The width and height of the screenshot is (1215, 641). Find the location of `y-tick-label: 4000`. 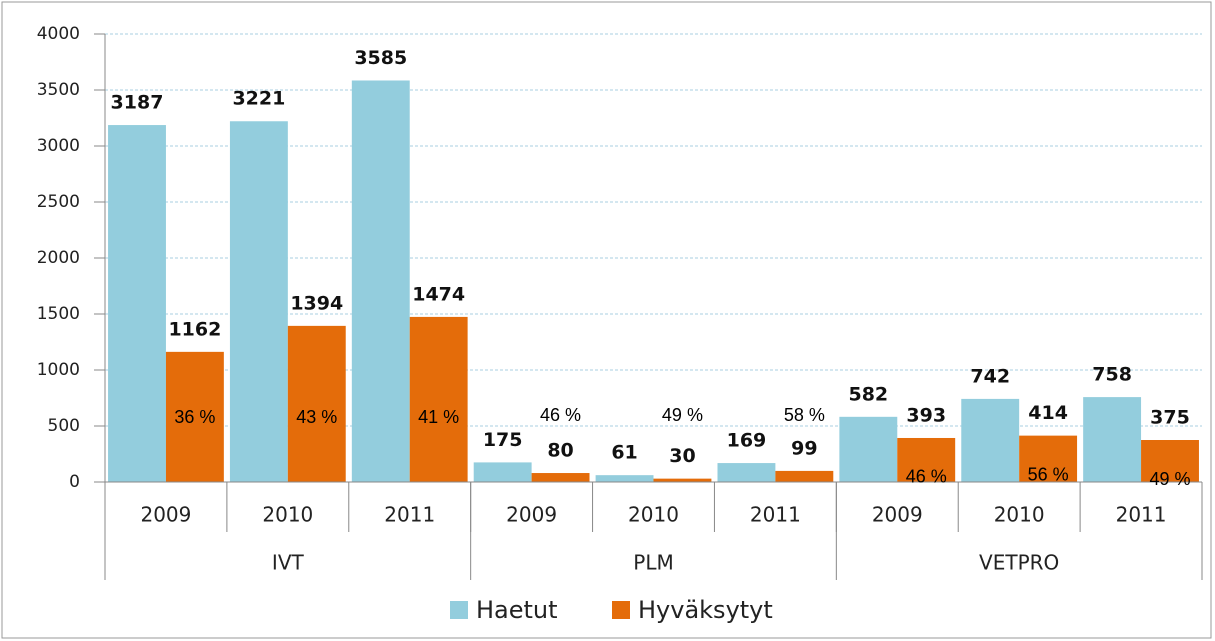

y-tick-label: 4000 is located at coordinates (58, 34).